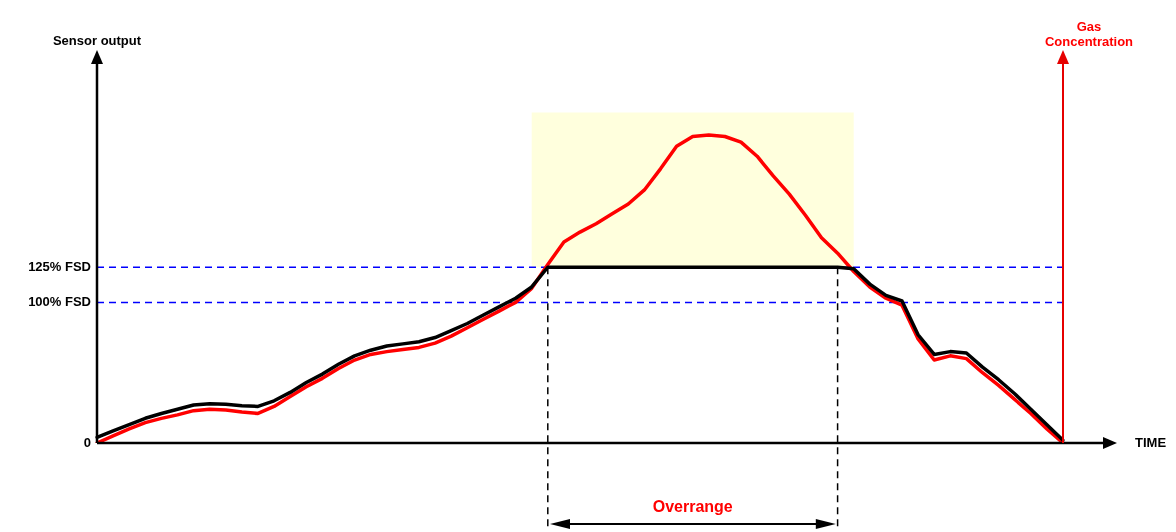 This screenshot has height=532, width=1176. Describe the element at coordinates (1151, 442) in the screenshot. I see `text: TIME` at that location.